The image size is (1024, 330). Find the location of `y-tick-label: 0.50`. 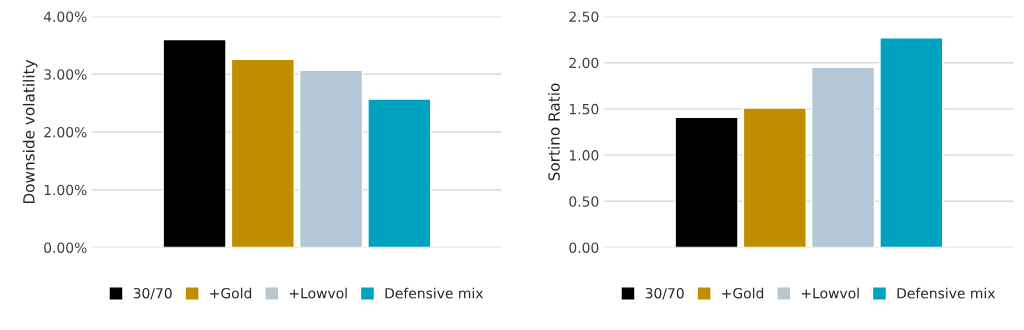

y-tick-label: 0.50 is located at coordinates (584, 201).